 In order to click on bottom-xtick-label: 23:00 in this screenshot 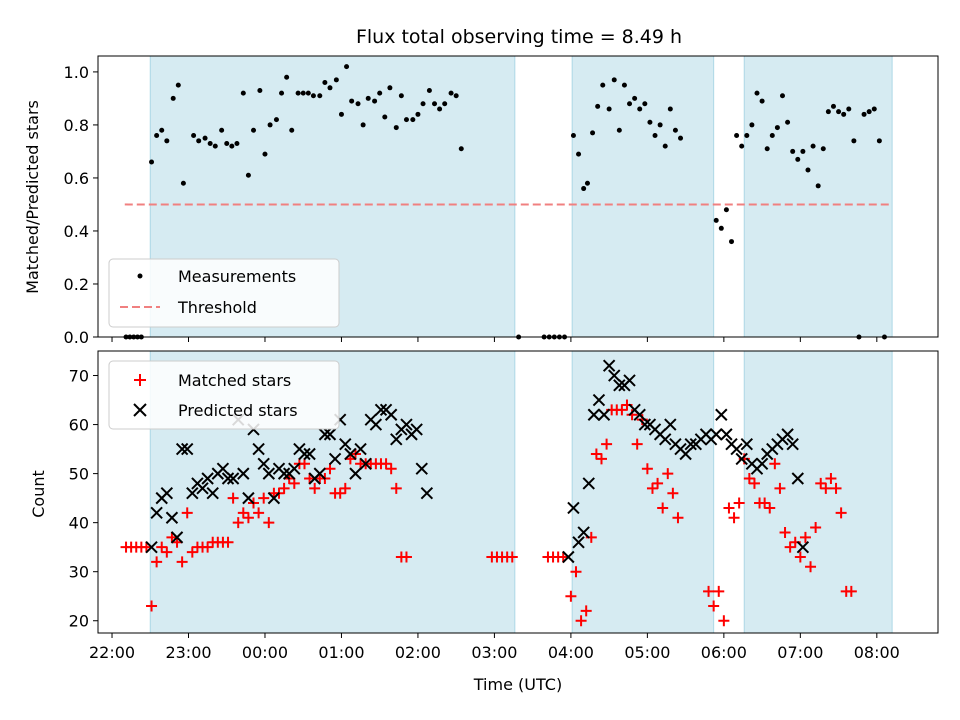, I will do `click(188, 652)`.